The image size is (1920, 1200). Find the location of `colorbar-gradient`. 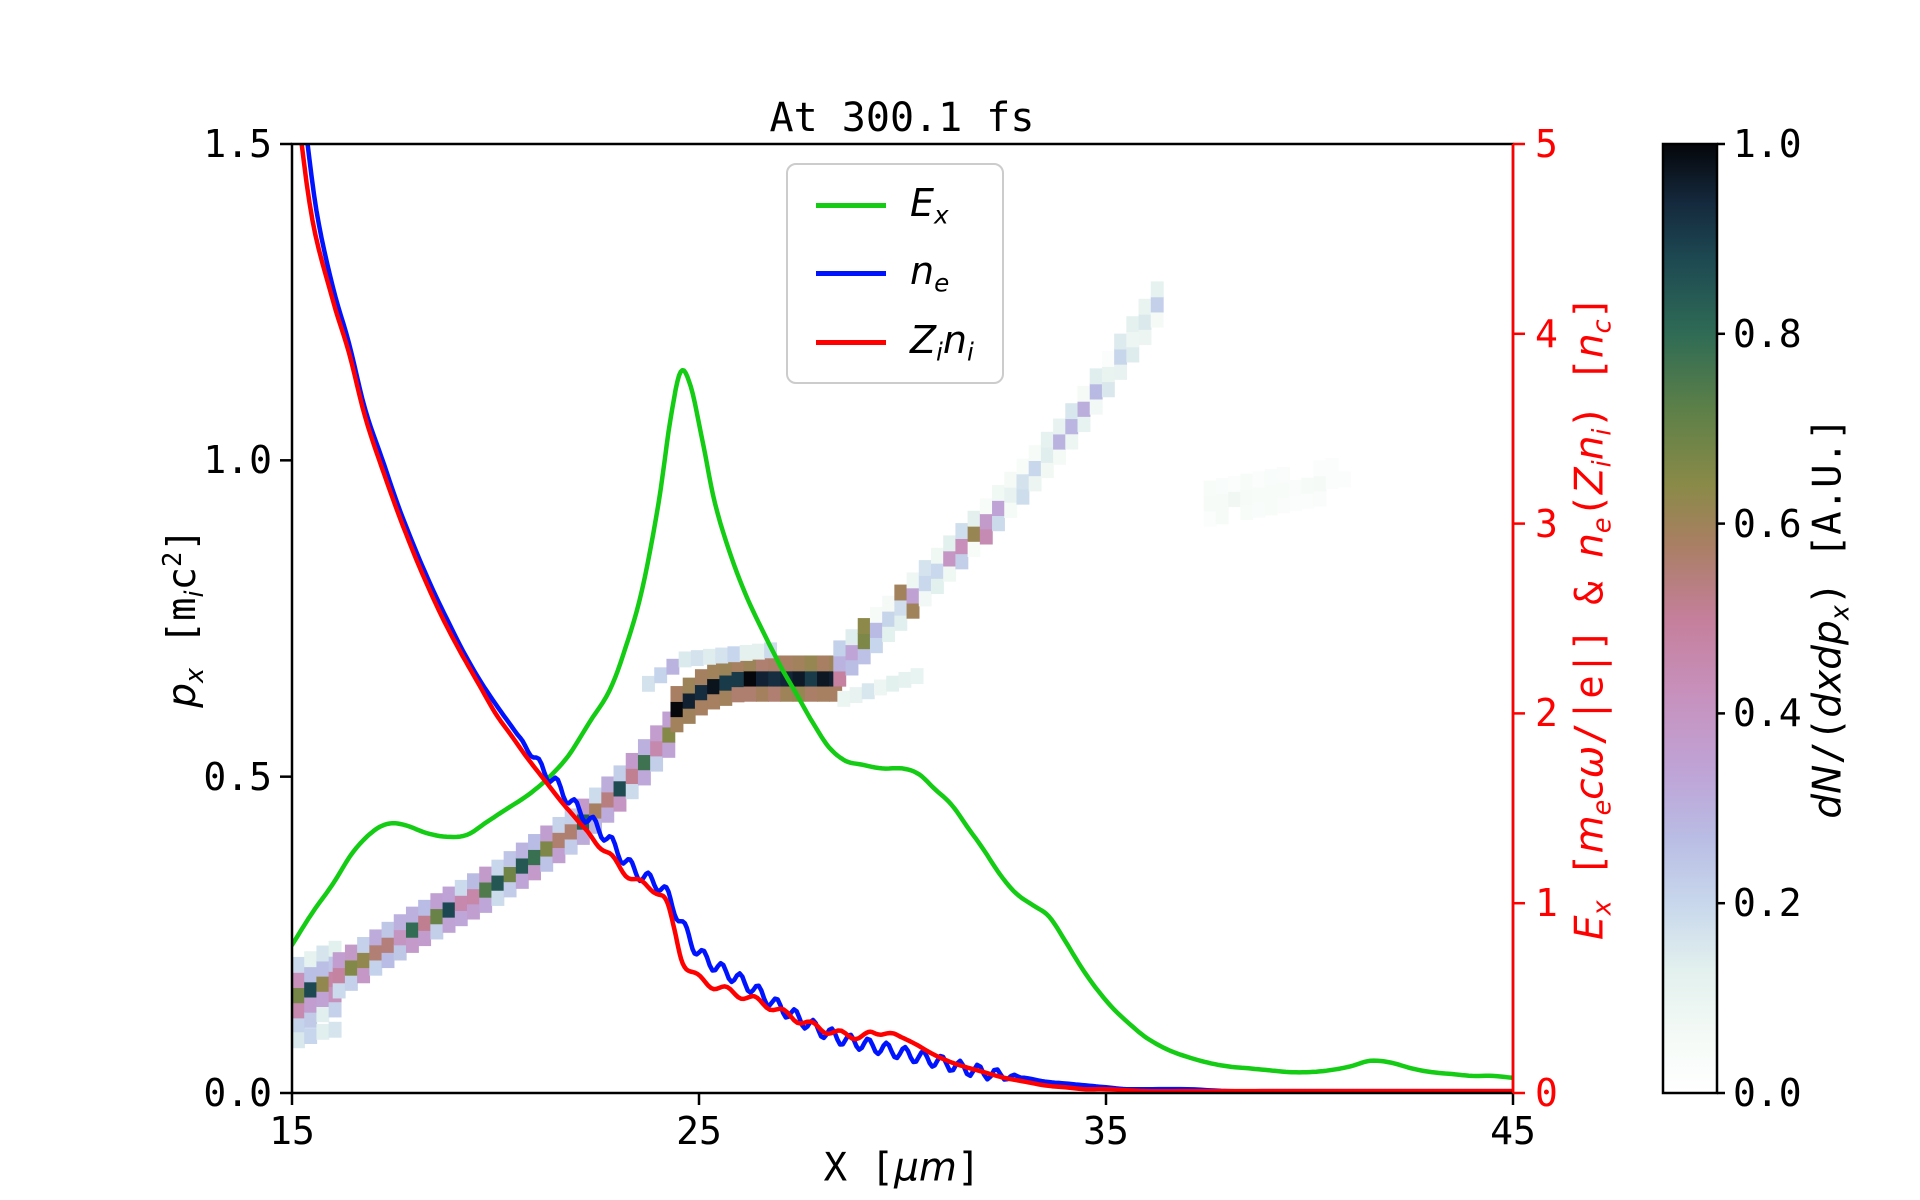

colorbar-gradient is located at coordinates (1690, 618).